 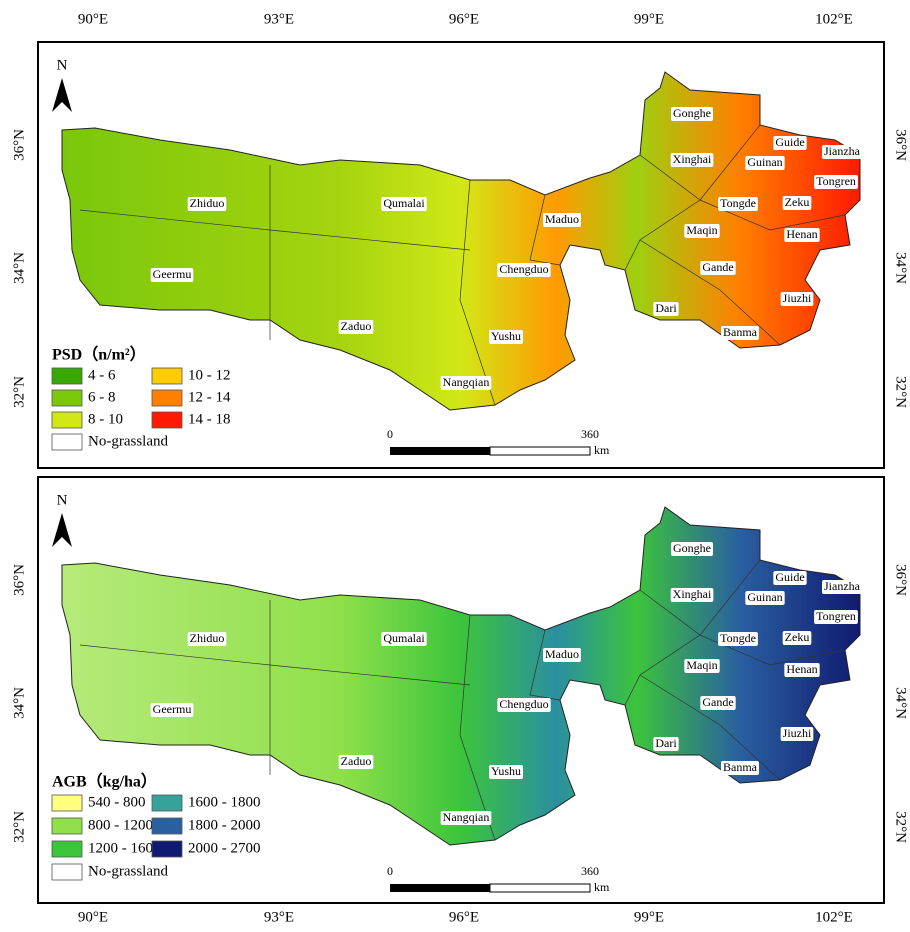 I want to click on scale-bar-white, so click(x=540, y=451).